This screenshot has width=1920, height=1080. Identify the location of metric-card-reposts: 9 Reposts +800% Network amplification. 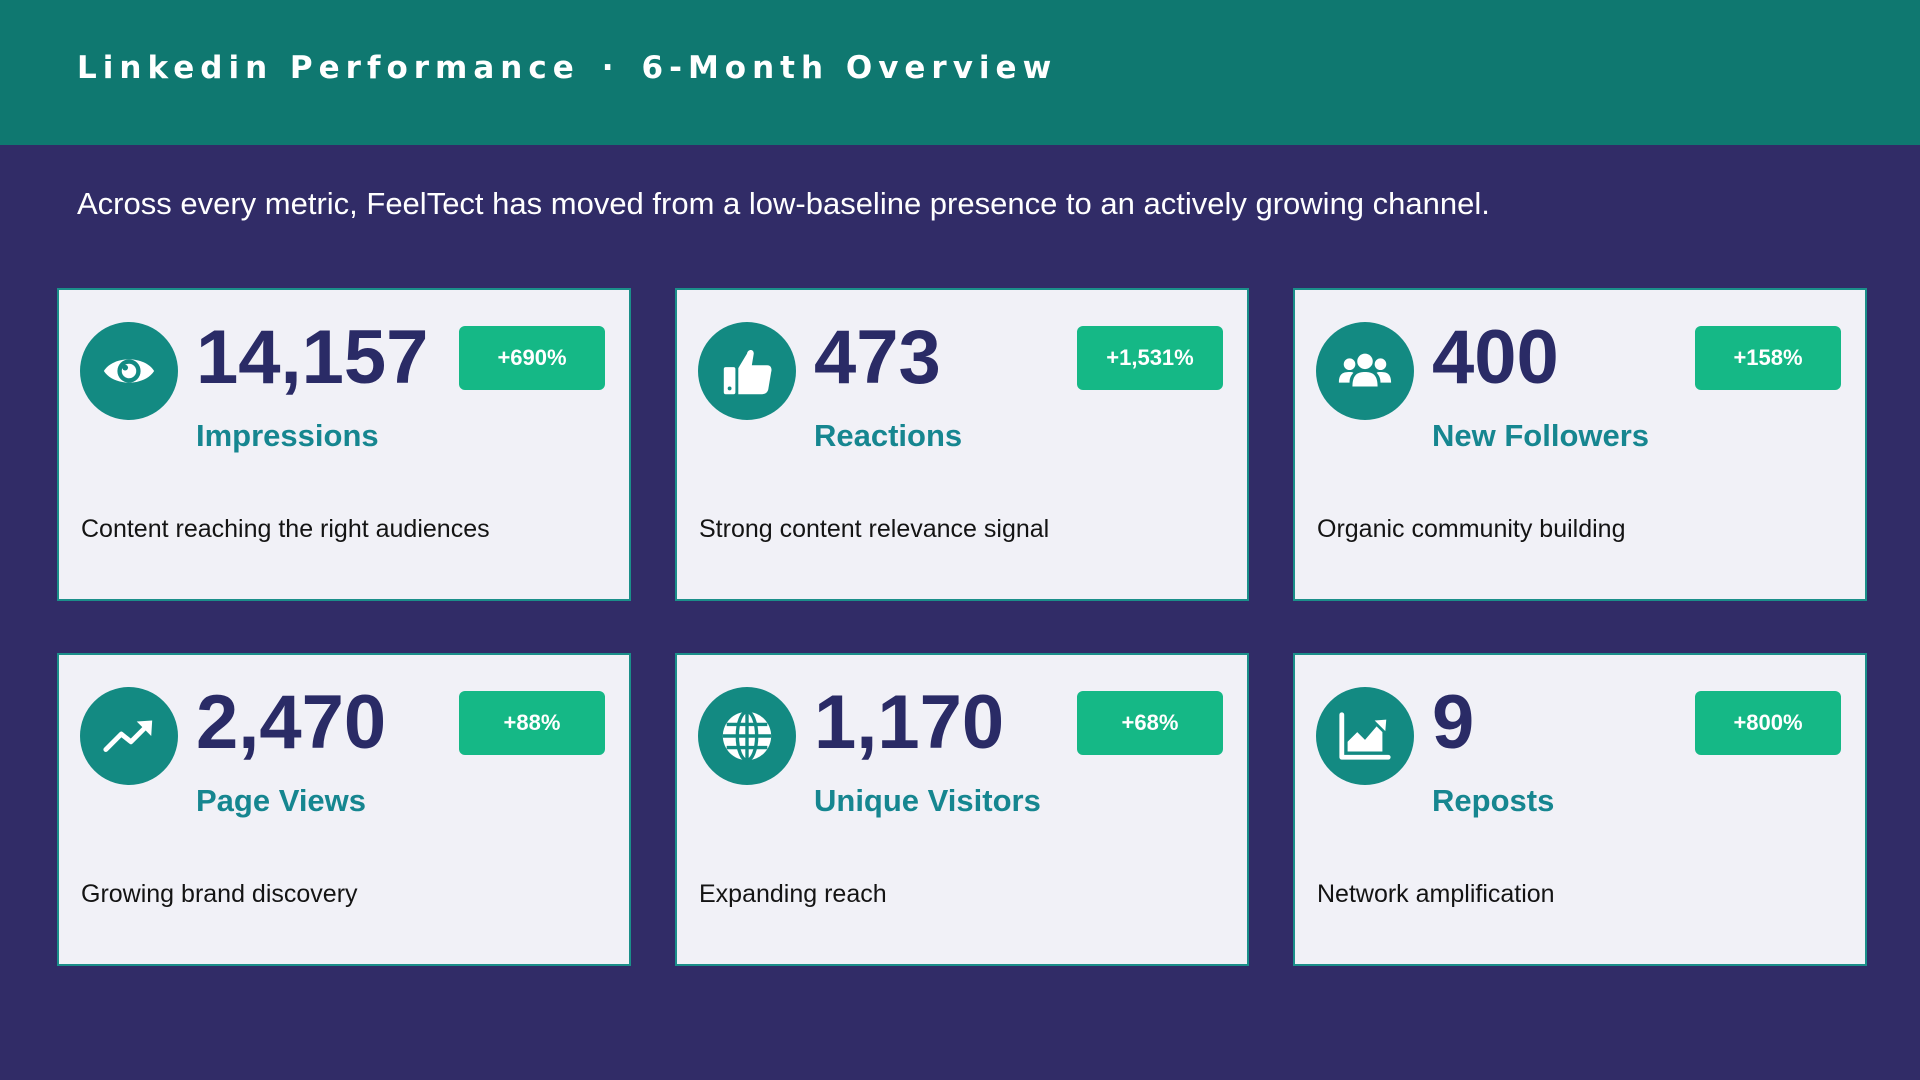
(1580, 809).